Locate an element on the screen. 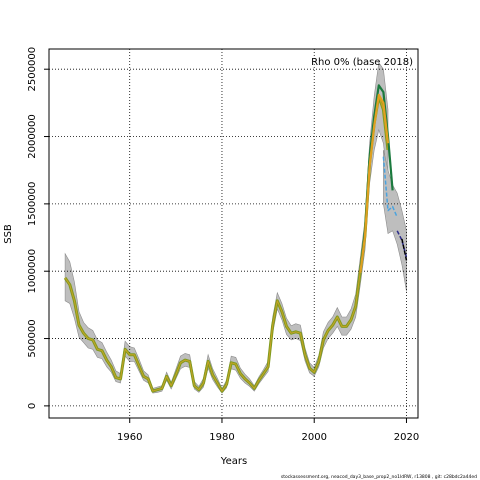 The height and width of the screenshot is (480, 480). y-tick-label: 1000000 is located at coordinates (32, 271).